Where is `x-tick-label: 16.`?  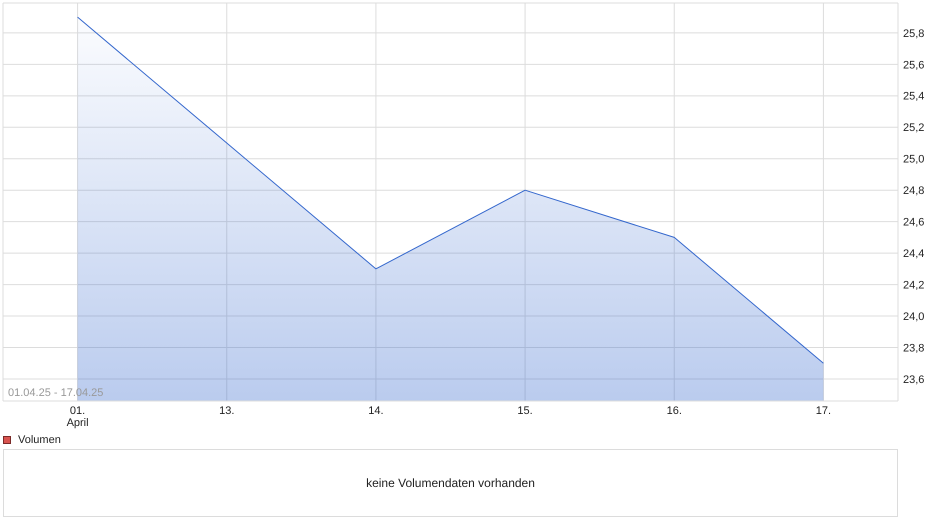 x-tick-label: 16. is located at coordinates (674, 410).